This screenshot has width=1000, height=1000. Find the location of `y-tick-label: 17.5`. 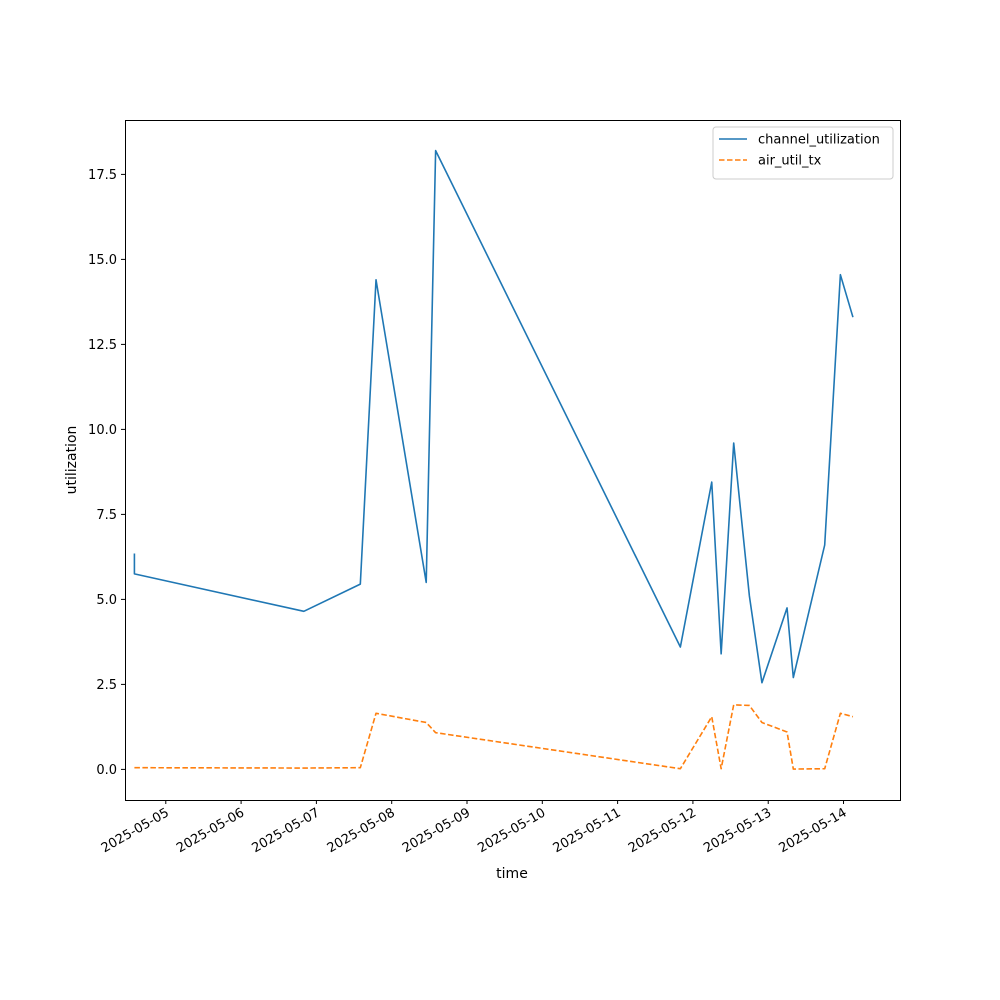

y-tick-label: 17.5 is located at coordinates (102, 175).